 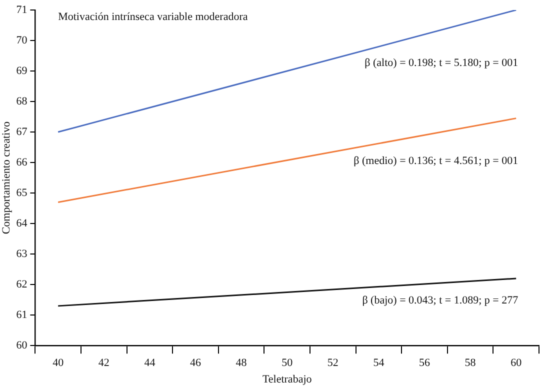 I want to click on chart-title: Motivación intrínseca variable moderadora, so click(x=153, y=16).